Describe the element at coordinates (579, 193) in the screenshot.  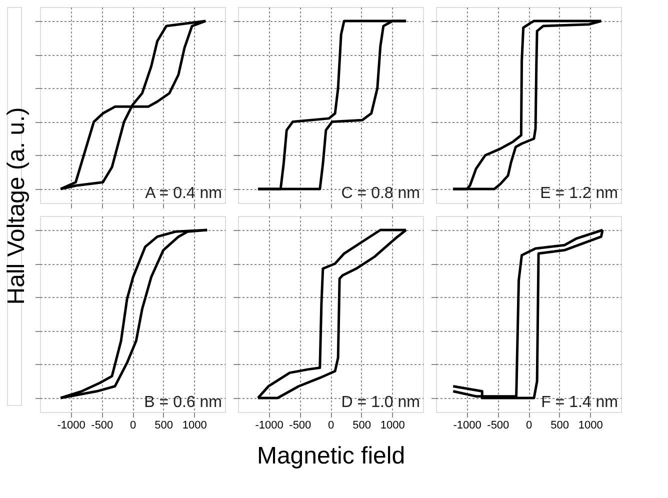
I see `annotation: E = 1.2 nm` at that location.